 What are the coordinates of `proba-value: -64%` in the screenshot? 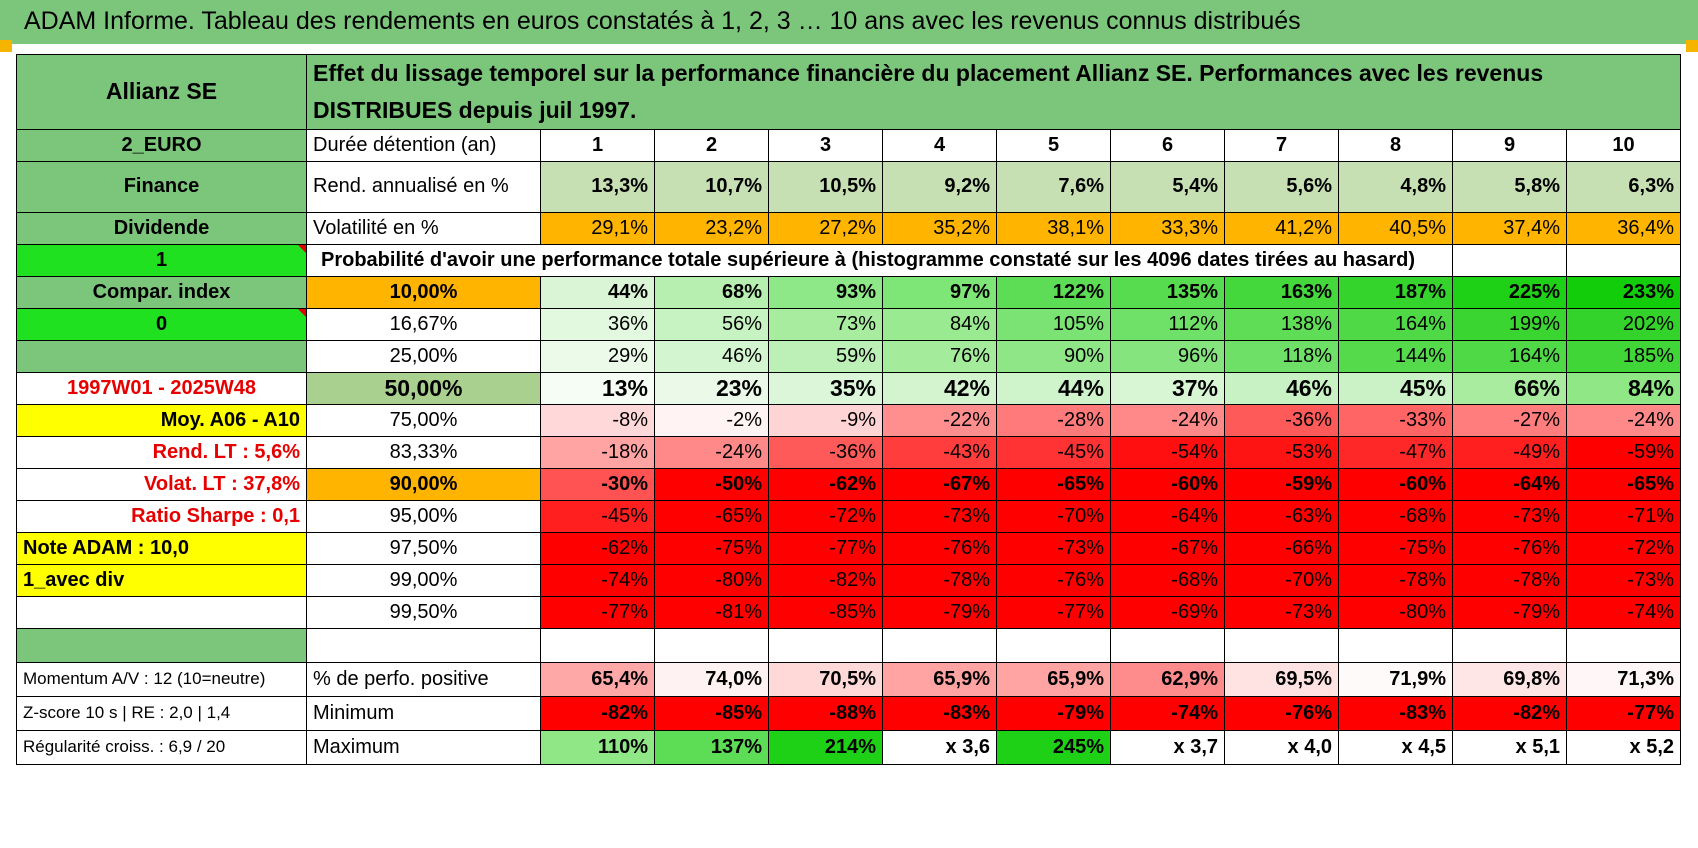 It's located at (1167, 516).